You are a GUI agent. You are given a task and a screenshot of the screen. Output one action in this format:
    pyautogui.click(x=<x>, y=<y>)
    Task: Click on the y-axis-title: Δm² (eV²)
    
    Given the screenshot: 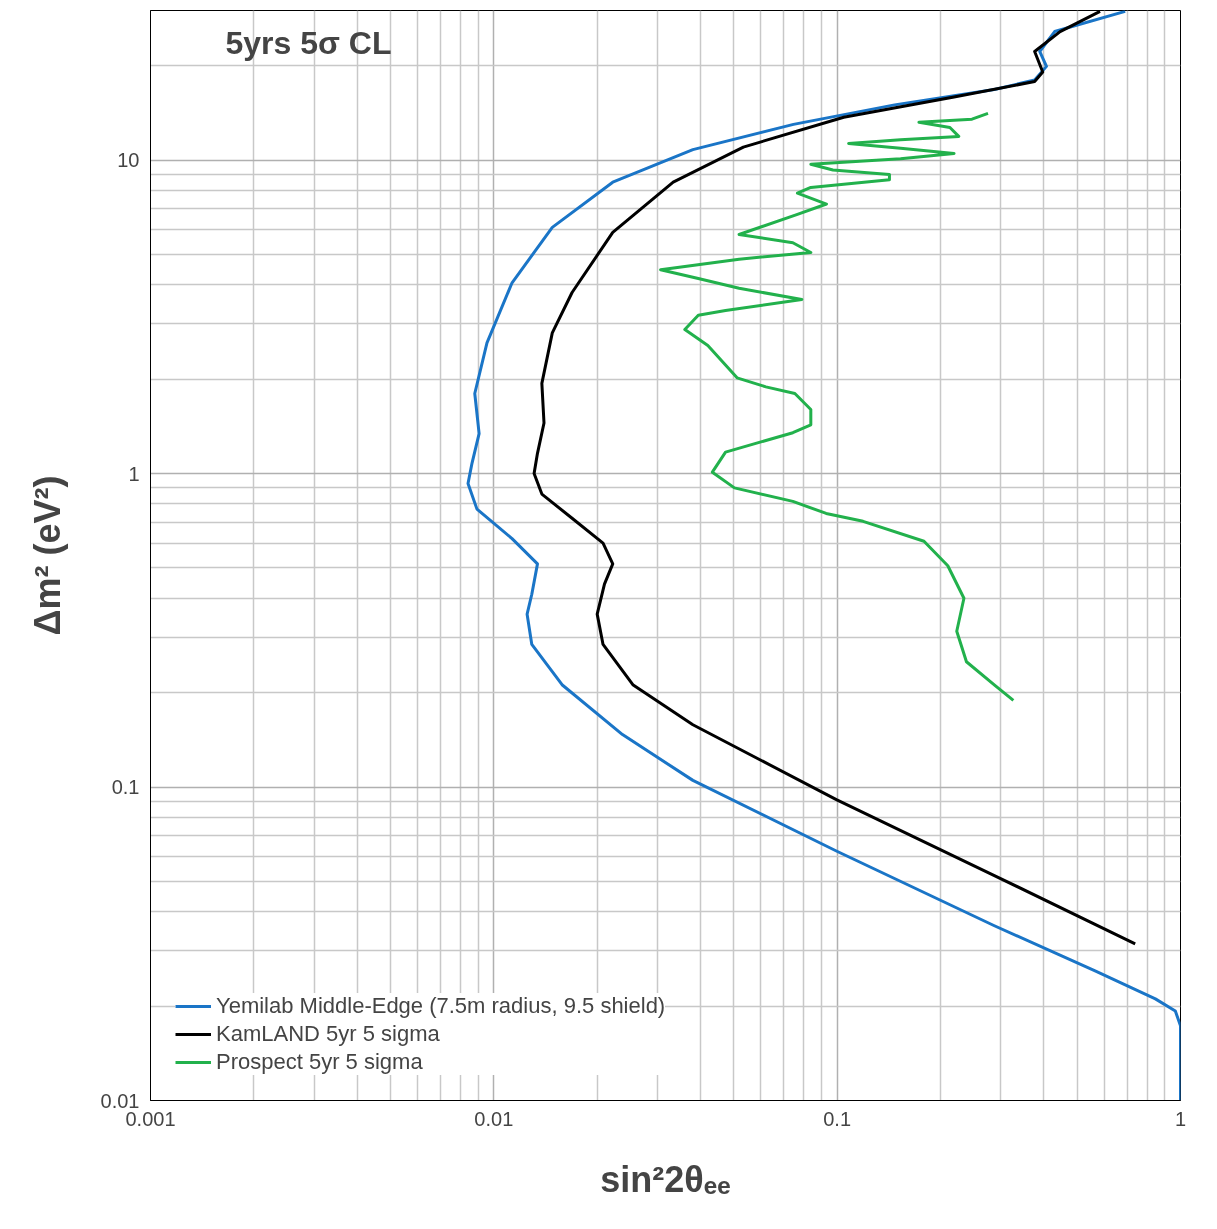 What is the action you would take?
    pyautogui.click(x=47, y=555)
    